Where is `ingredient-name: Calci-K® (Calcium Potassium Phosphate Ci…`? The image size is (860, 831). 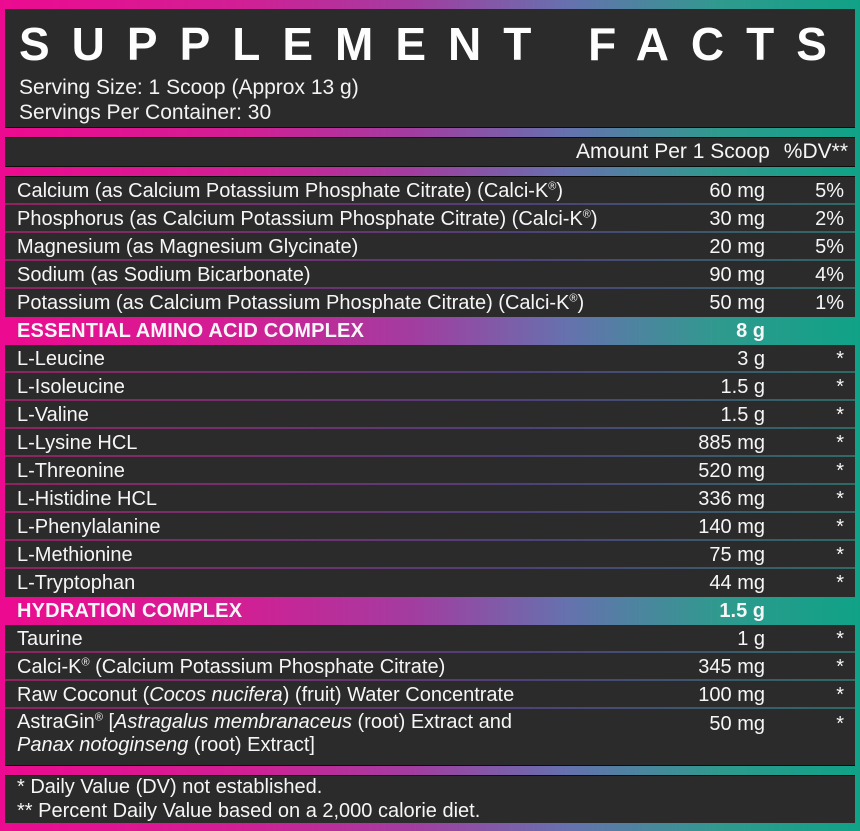 ingredient-name: Calci-K® (Calcium Potassium Phosphate Ci… is located at coordinates (231, 666).